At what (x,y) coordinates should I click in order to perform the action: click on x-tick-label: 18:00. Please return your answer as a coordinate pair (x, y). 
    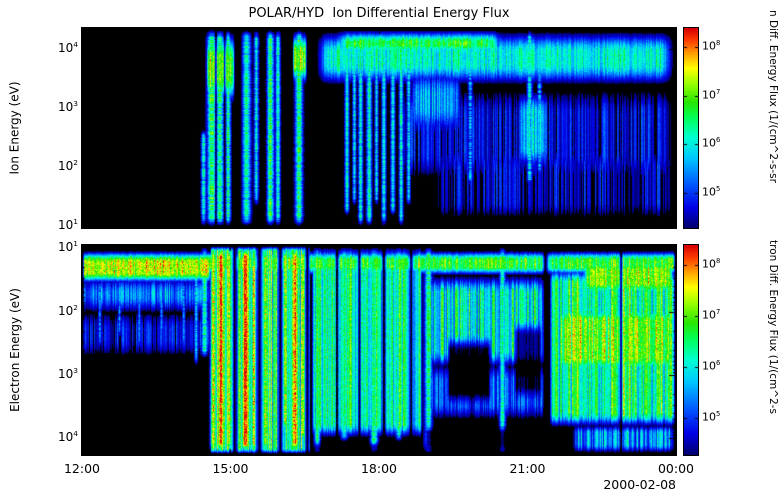
    Looking at the image, I should click on (379, 468).